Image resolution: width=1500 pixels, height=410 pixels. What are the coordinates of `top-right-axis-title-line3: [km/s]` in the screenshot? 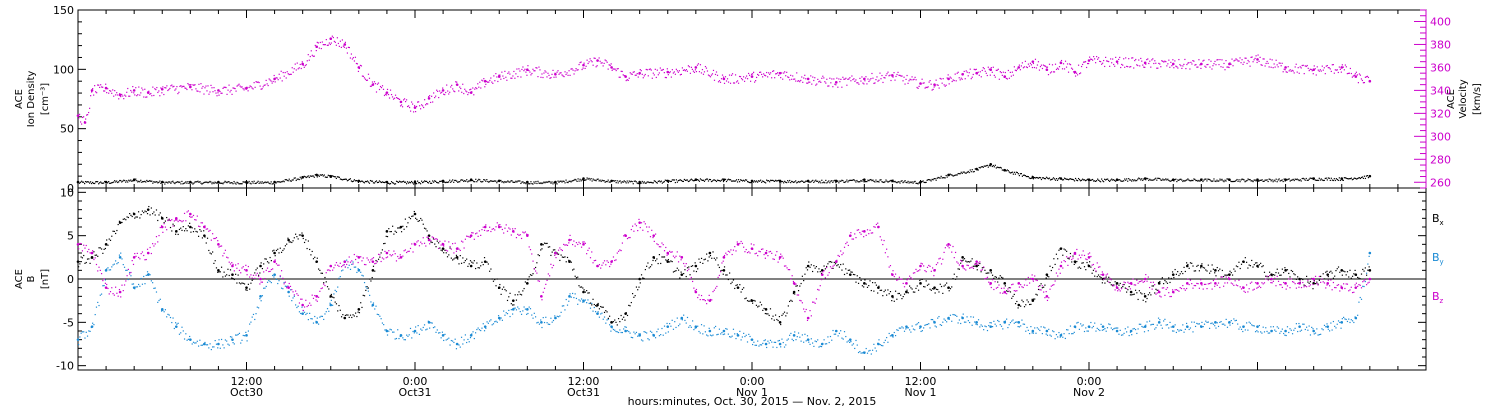 It's located at (1477, 99).